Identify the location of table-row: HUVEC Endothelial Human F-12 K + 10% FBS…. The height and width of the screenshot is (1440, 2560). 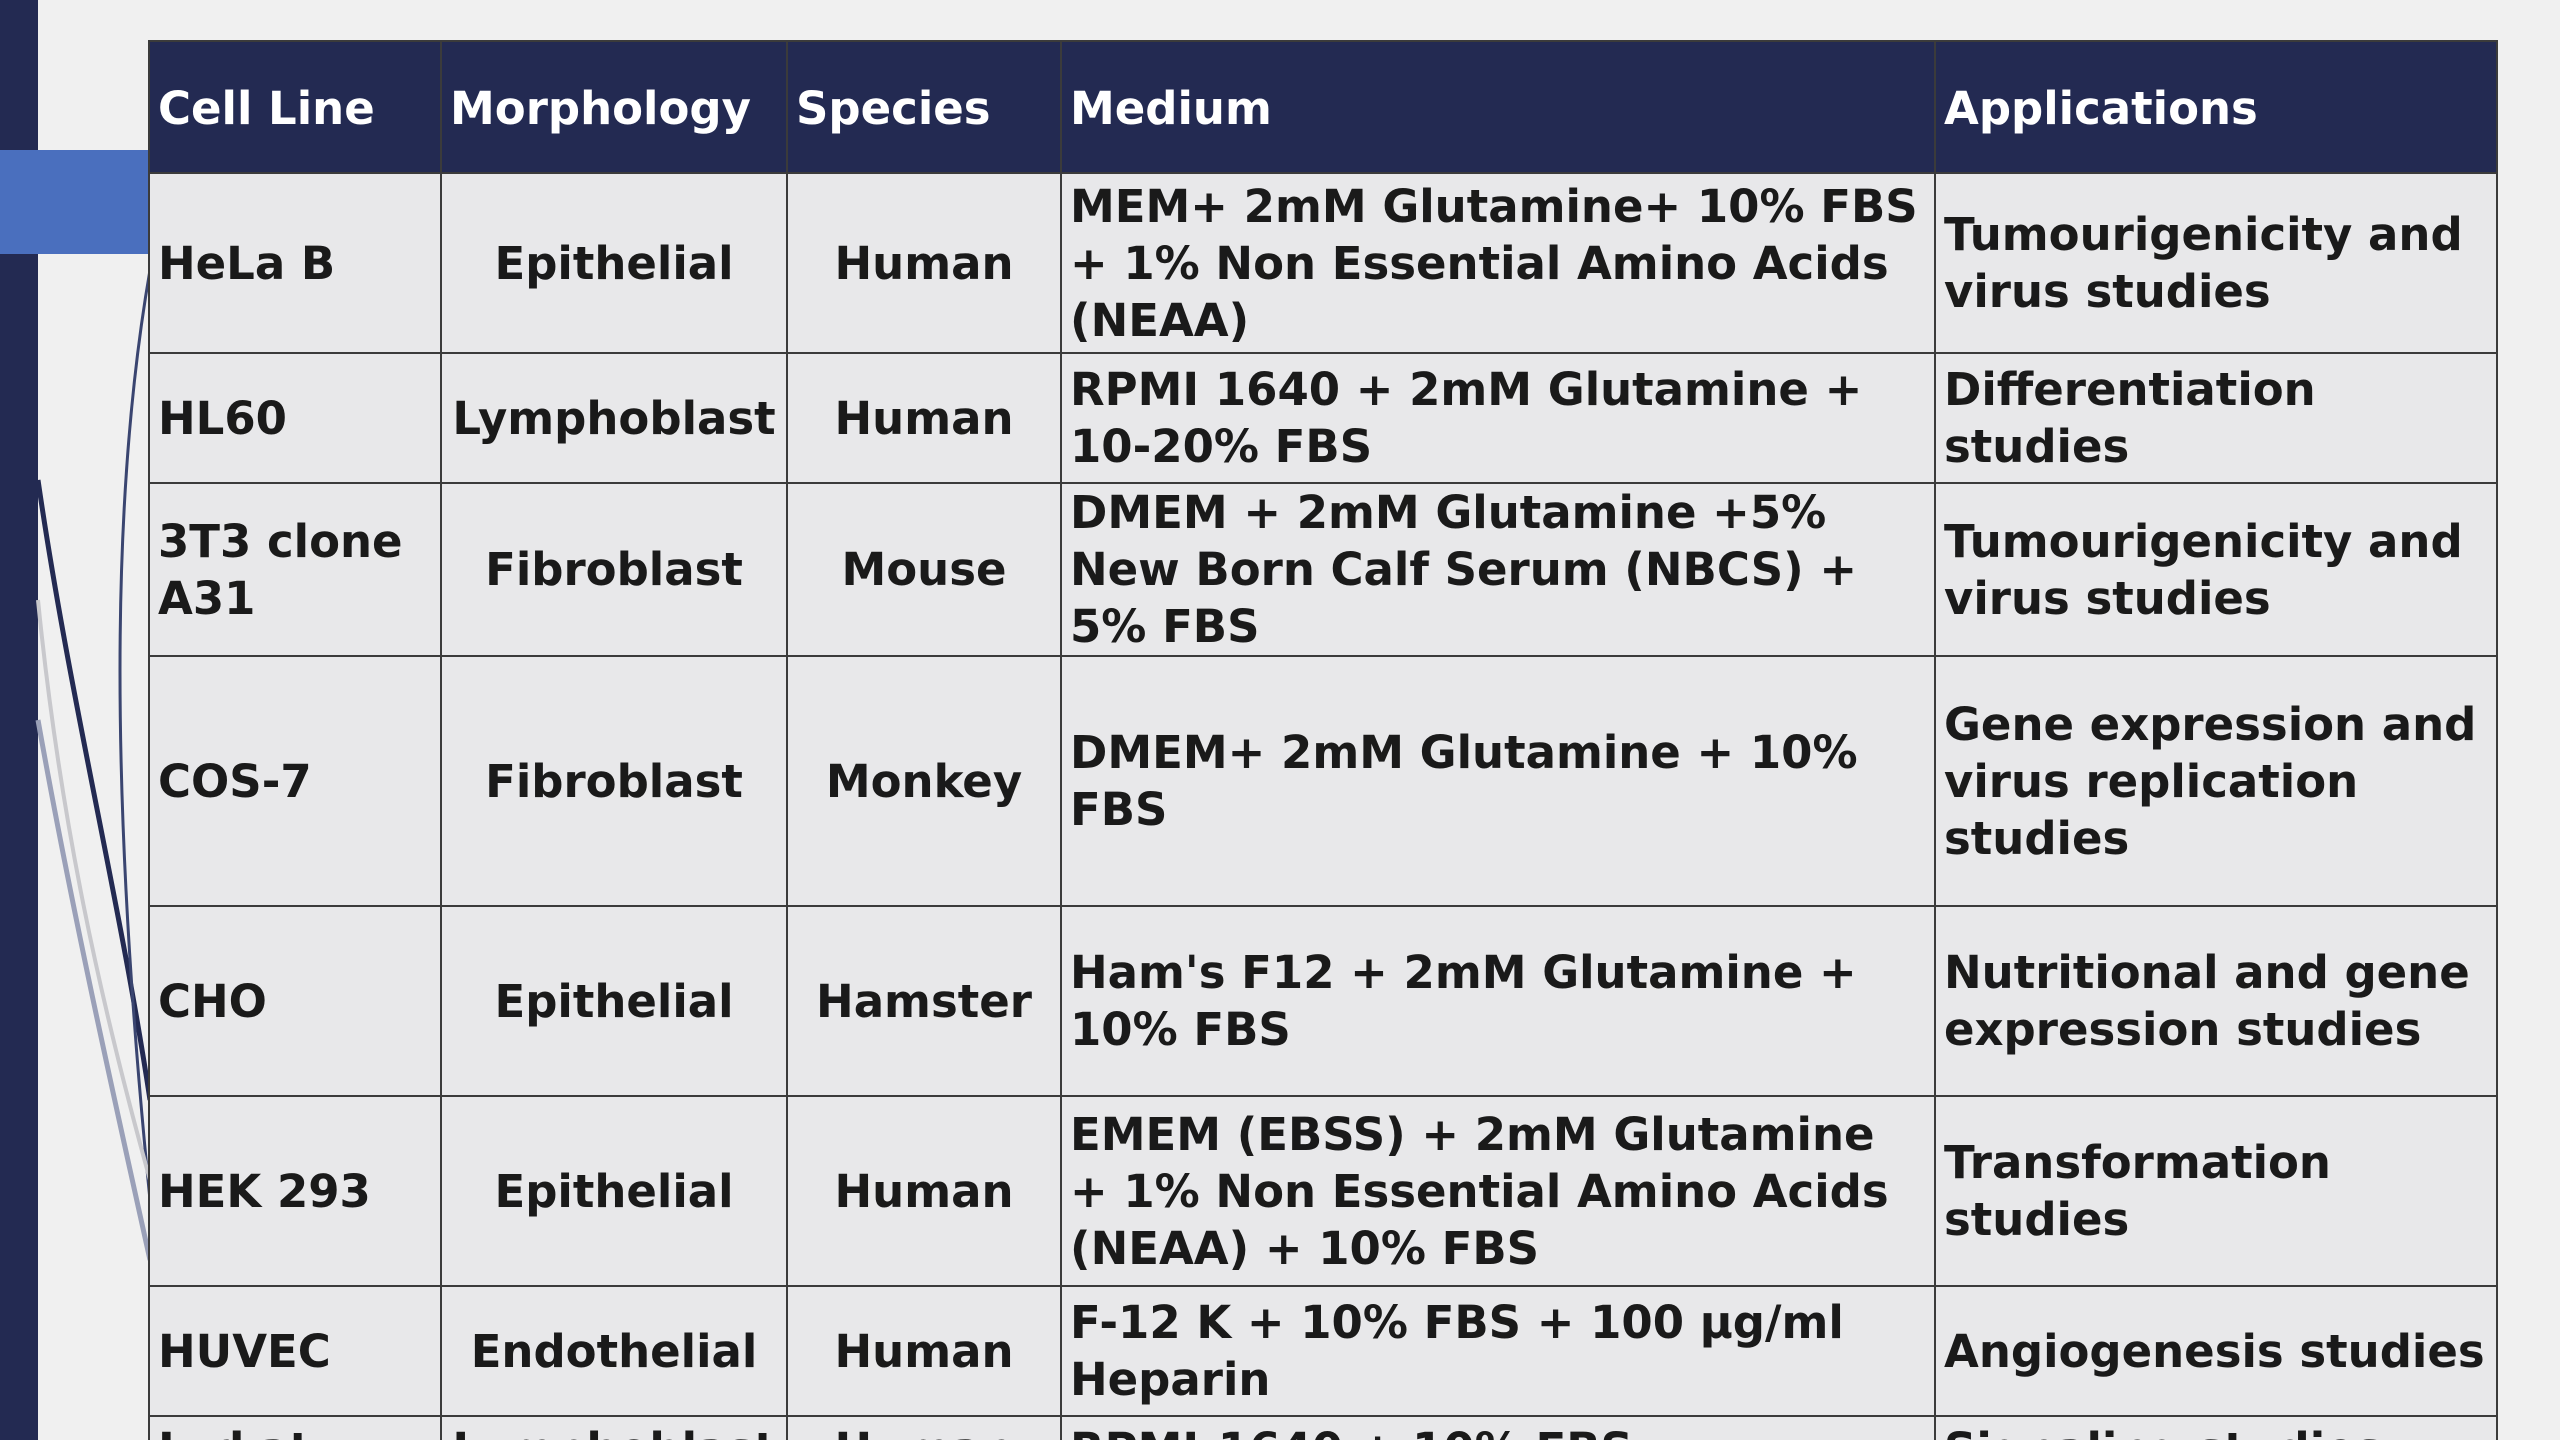
(1323, 1351).